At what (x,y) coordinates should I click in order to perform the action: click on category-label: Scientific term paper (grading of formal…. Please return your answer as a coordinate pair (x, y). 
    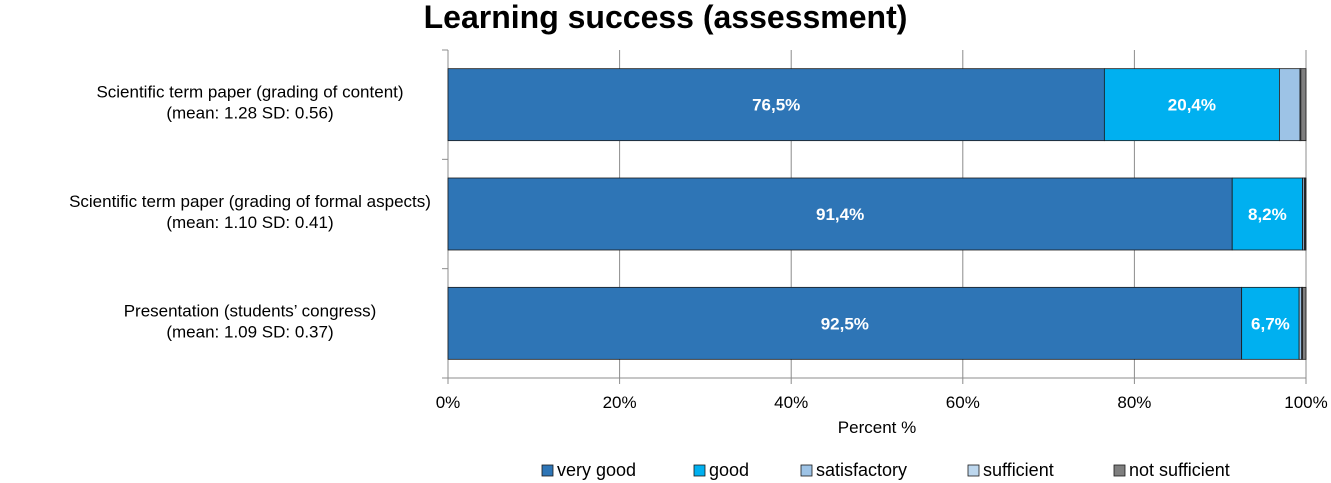
    Looking at the image, I should click on (250, 201).